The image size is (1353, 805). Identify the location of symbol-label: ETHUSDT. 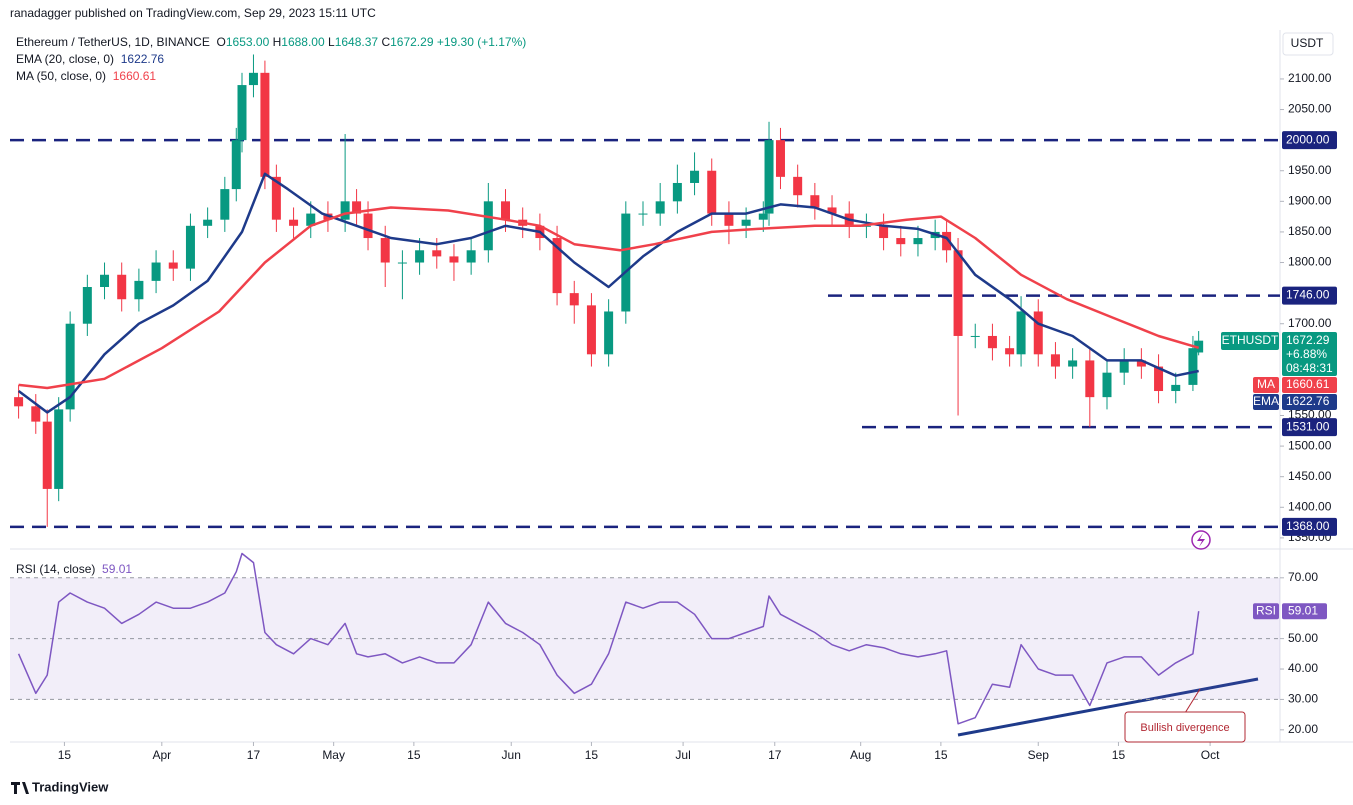
(1250, 340).